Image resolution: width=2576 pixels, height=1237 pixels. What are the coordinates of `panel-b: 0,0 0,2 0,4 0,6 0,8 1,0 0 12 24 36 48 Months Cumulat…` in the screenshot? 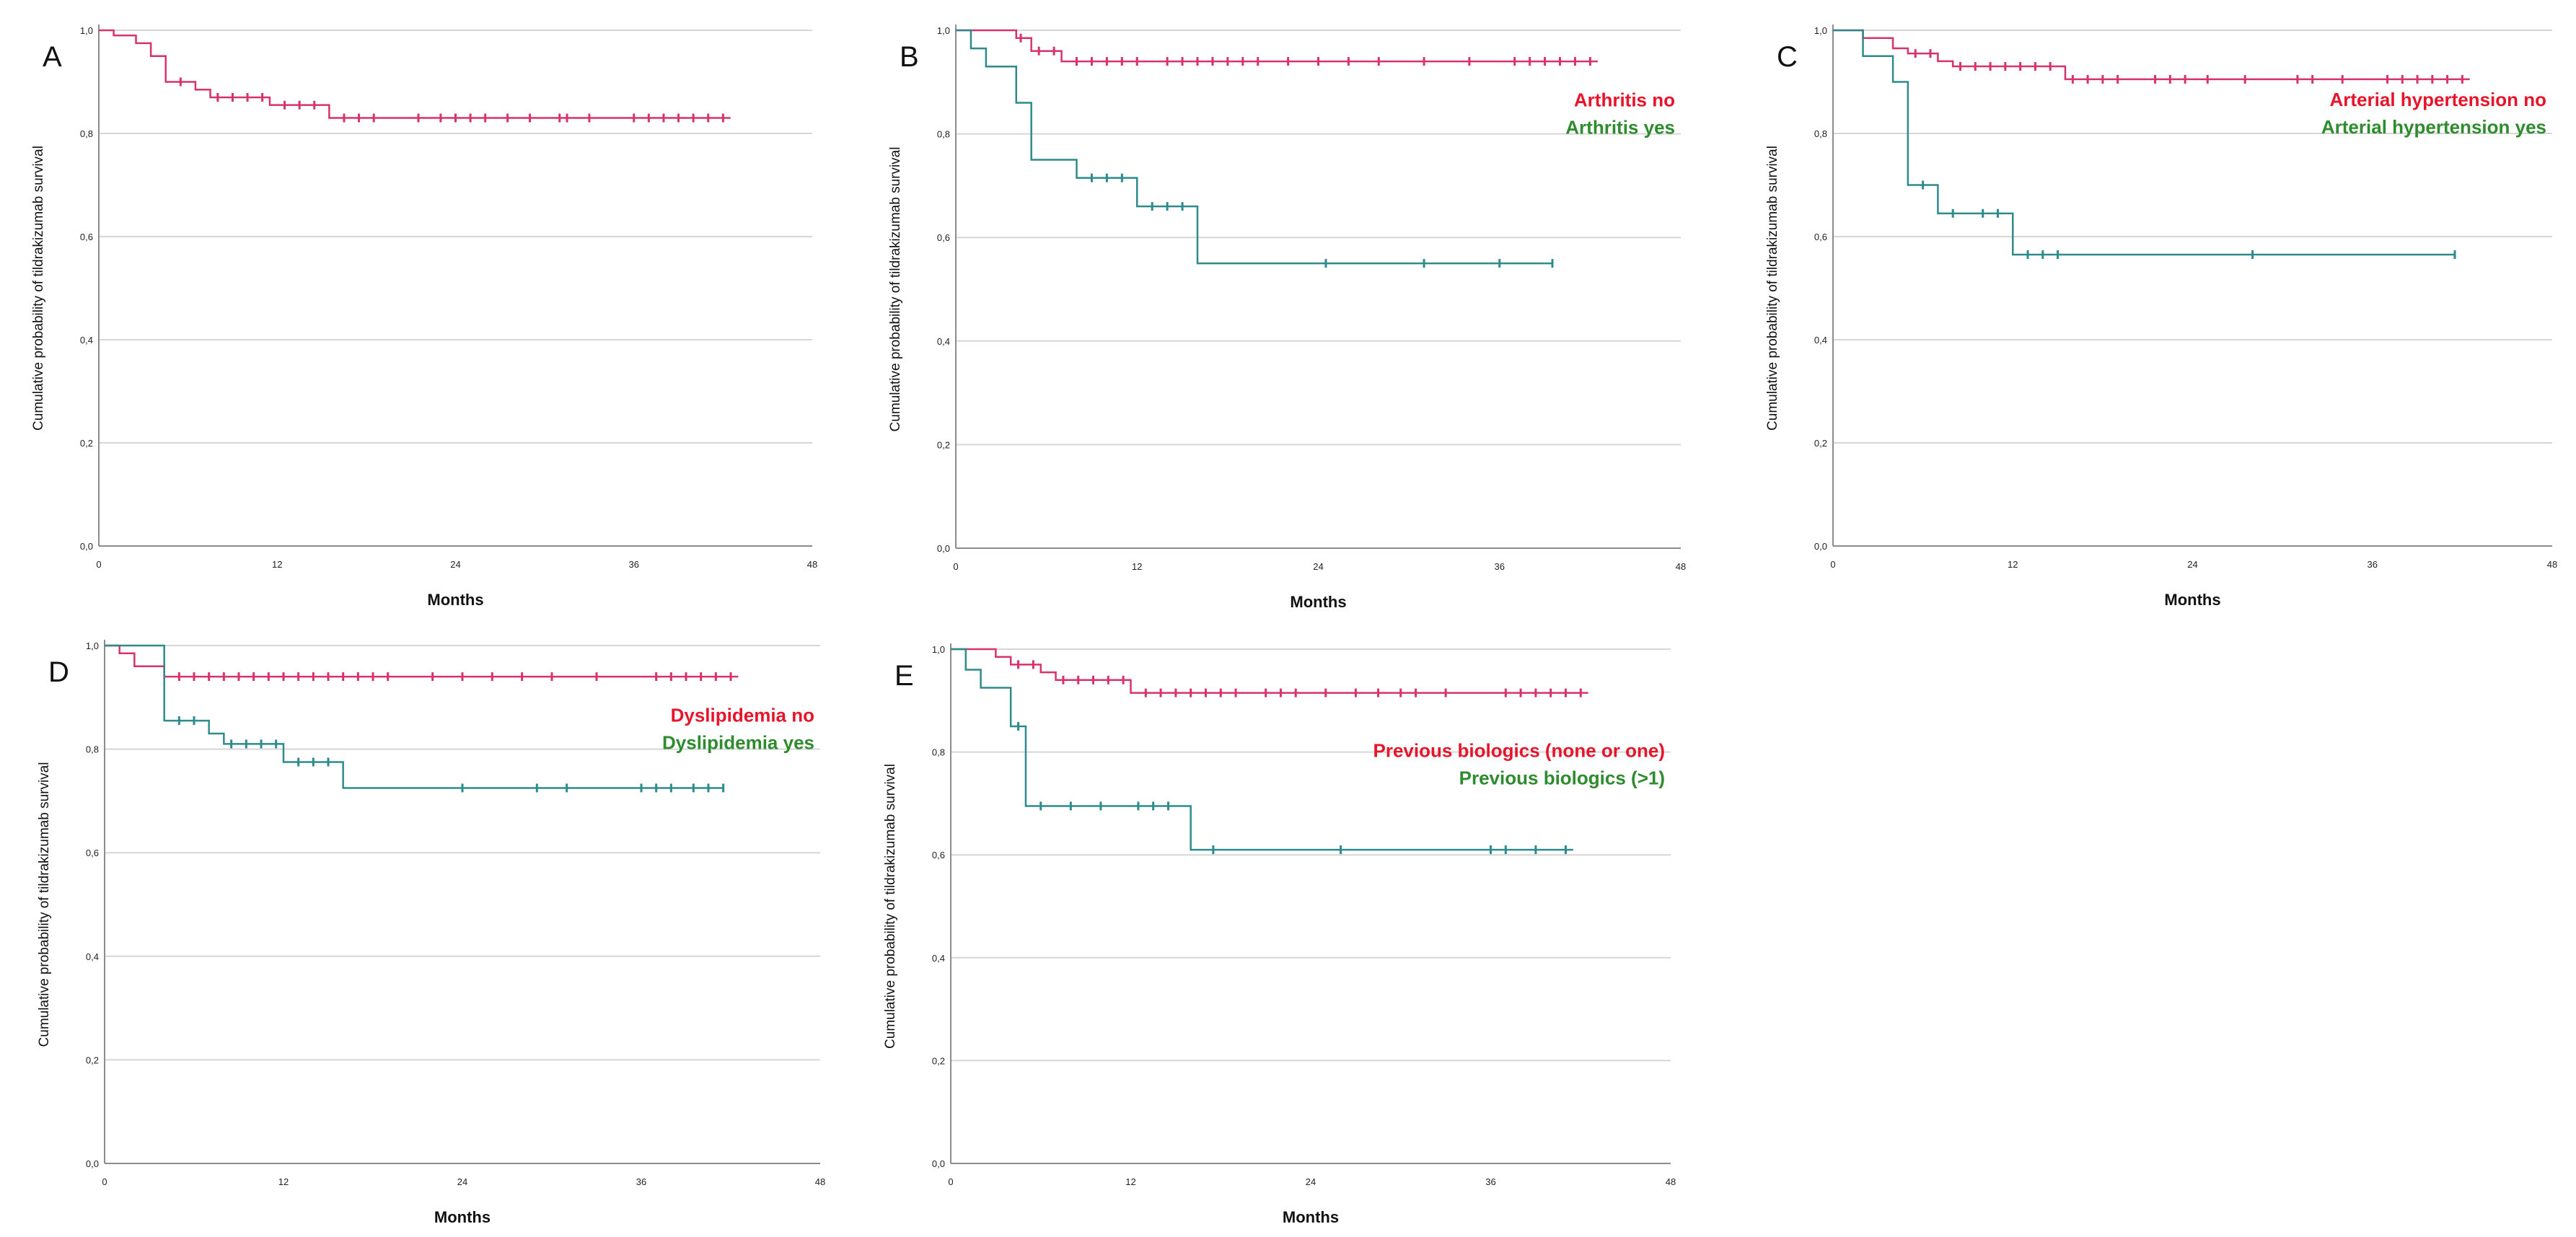 It's located at (1287, 318).